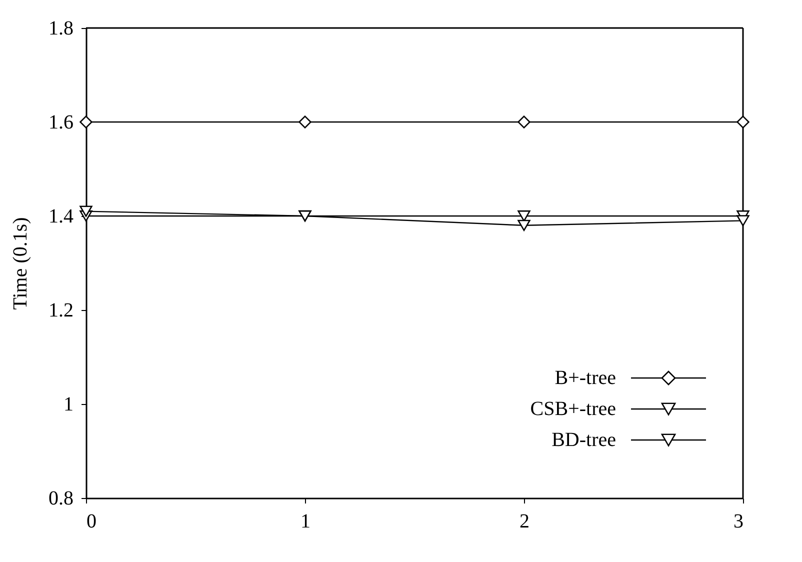 The width and height of the screenshot is (802, 562). What do you see at coordinates (91, 521) in the screenshot?
I see `x-tick-label: 0` at bounding box center [91, 521].